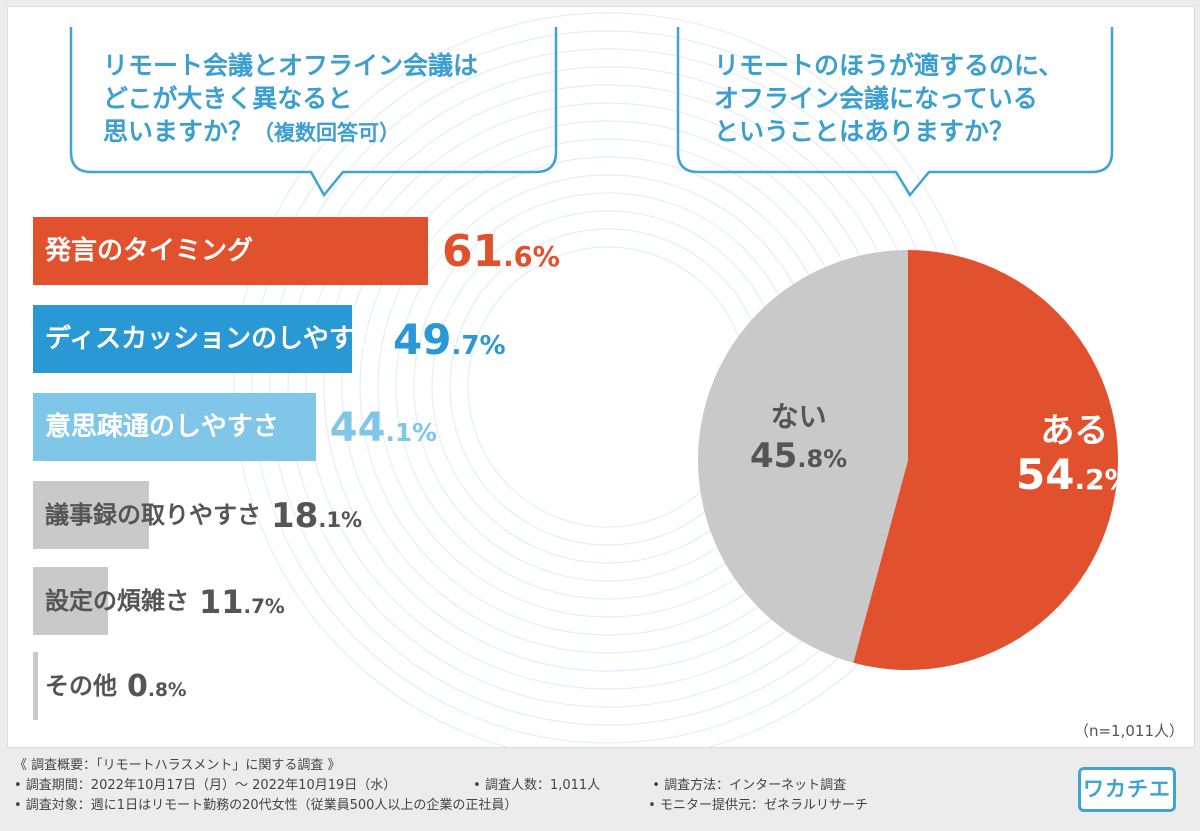  Describe the element at coordinates (317, 516) in the screenshot. I see `bar-value-label: 18.1%` at that location.